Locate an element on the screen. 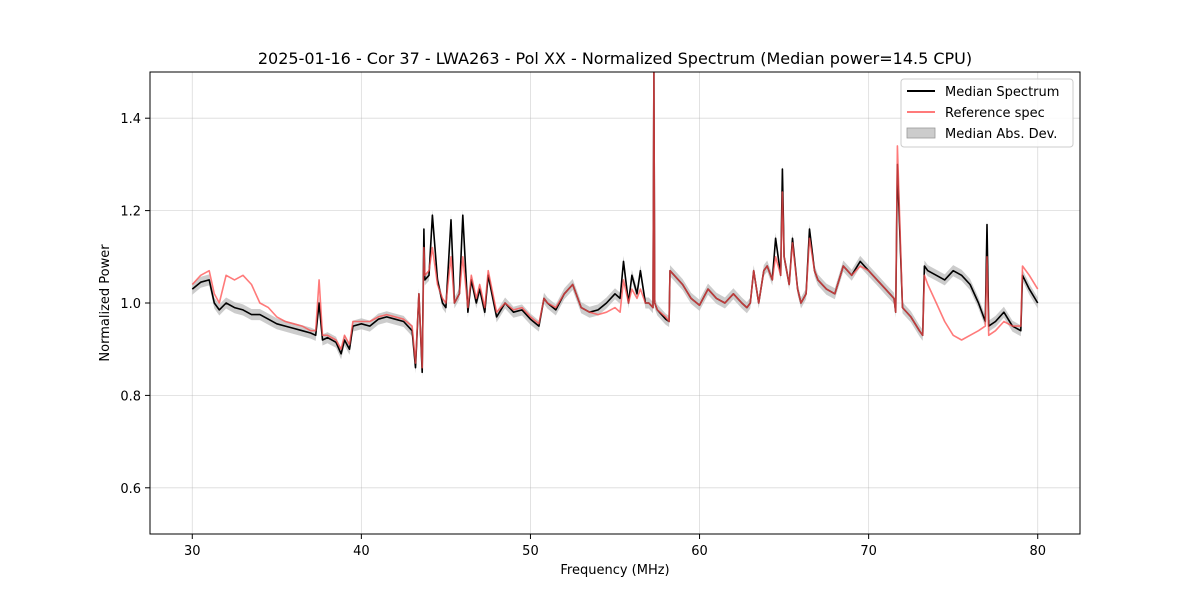  x-tick-label: 50 is located at coordinates (530, 551).